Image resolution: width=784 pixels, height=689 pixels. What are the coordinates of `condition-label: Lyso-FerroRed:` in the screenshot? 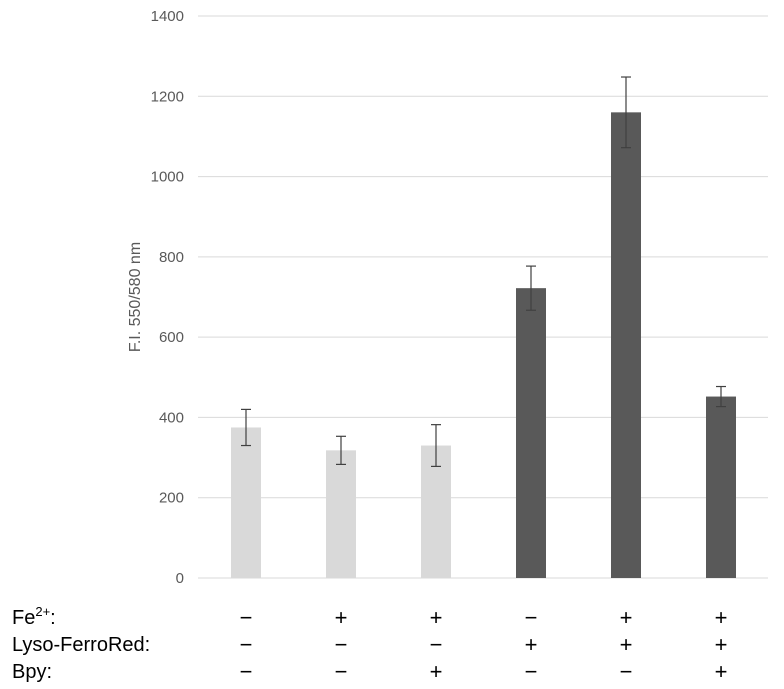 It's located at (81, 645).